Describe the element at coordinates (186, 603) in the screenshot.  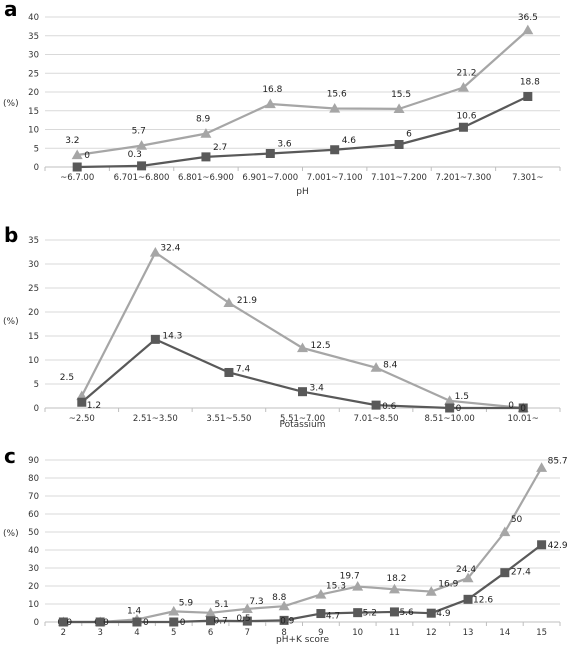
I see `data-label: 5.9` at that location.